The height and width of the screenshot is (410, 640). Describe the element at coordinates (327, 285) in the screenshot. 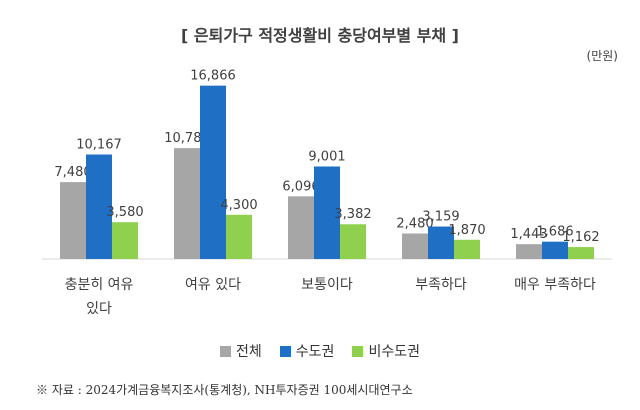

I see `x-tick-label-2: 보통이다` at that location.